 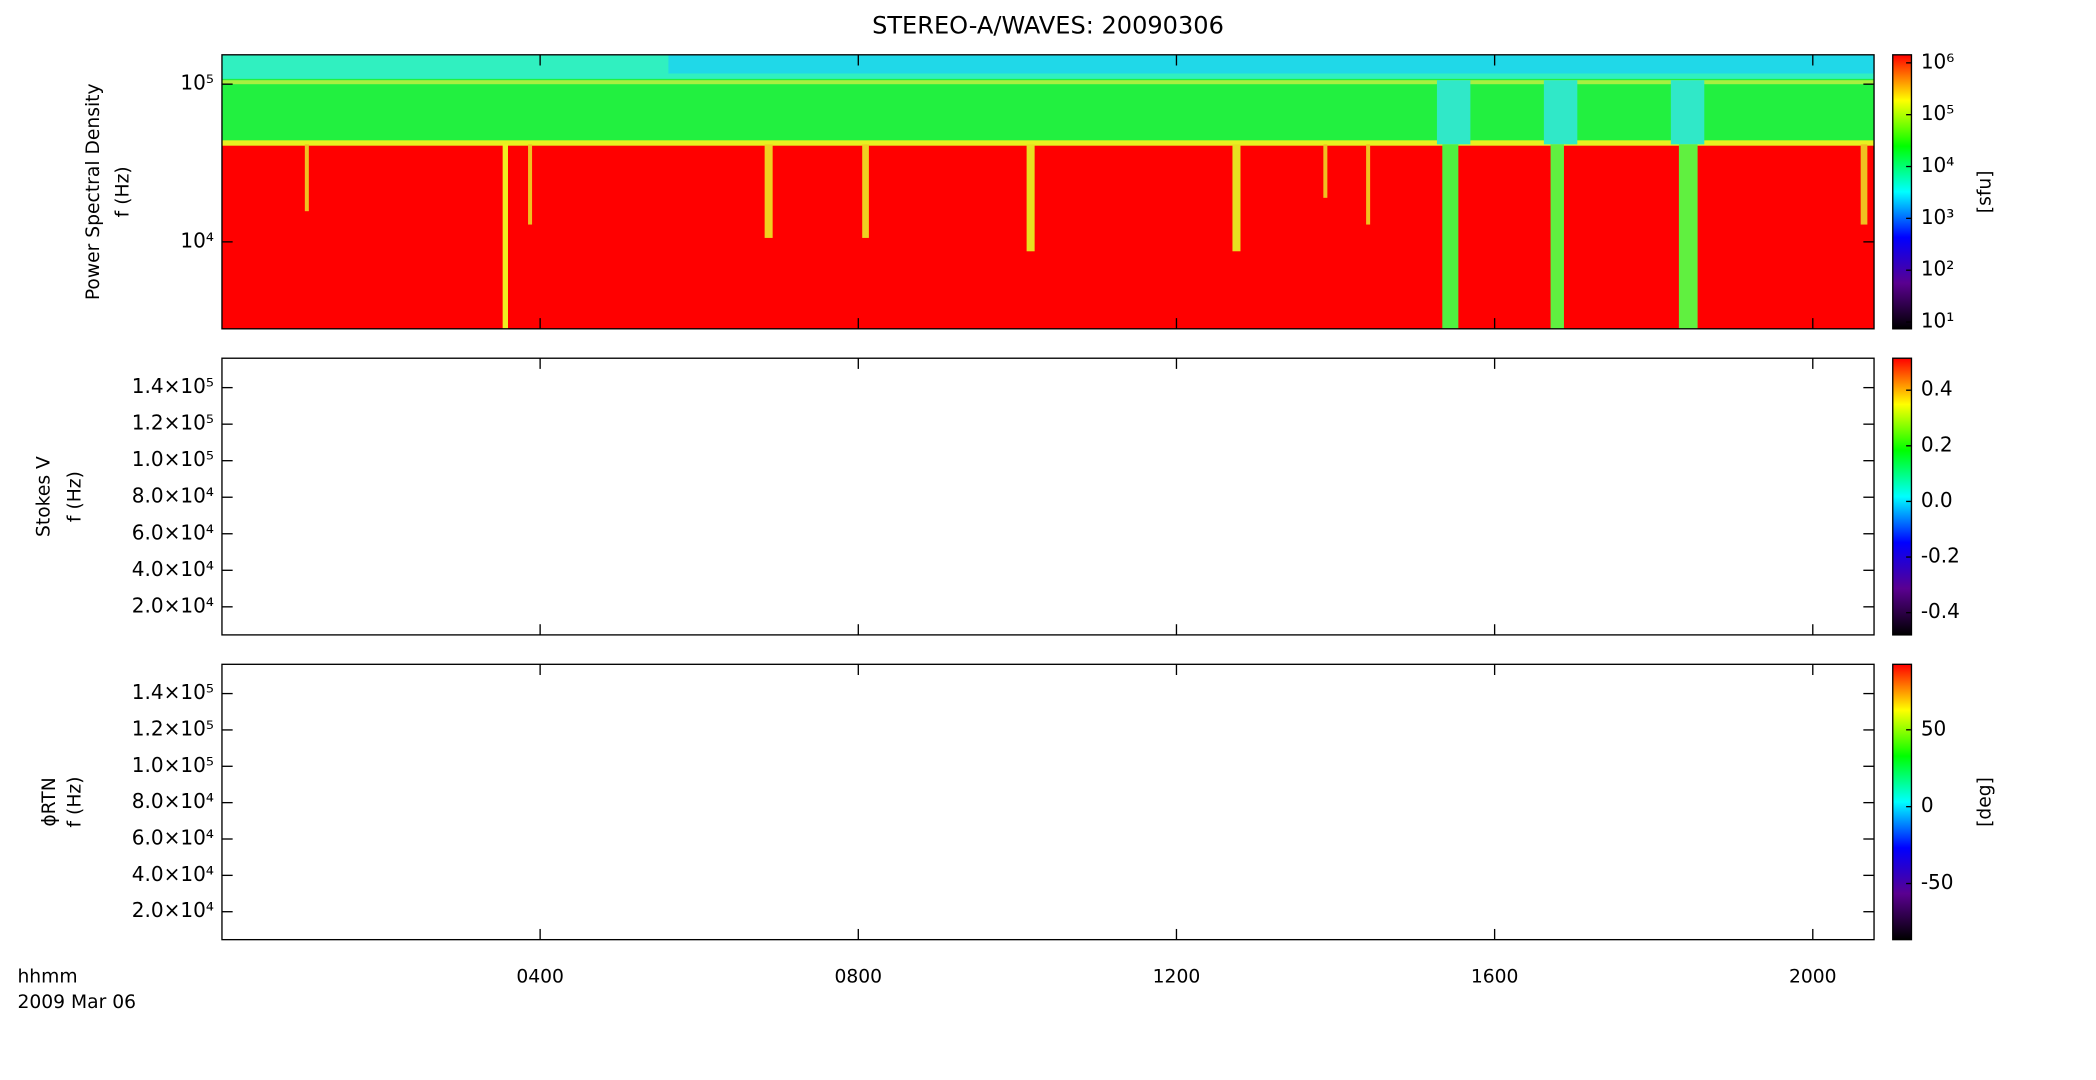 What do you see at coordinates (1940, 556) in the screenshot?
I see `colorbar-tick-label: -0.2` at bounding box center [1940, 556].